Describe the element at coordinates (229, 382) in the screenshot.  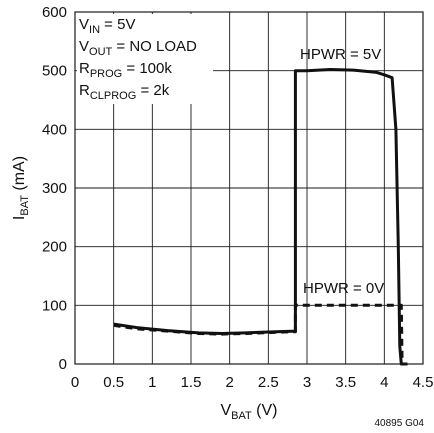
I see `x-tick-label: 2` at that location.